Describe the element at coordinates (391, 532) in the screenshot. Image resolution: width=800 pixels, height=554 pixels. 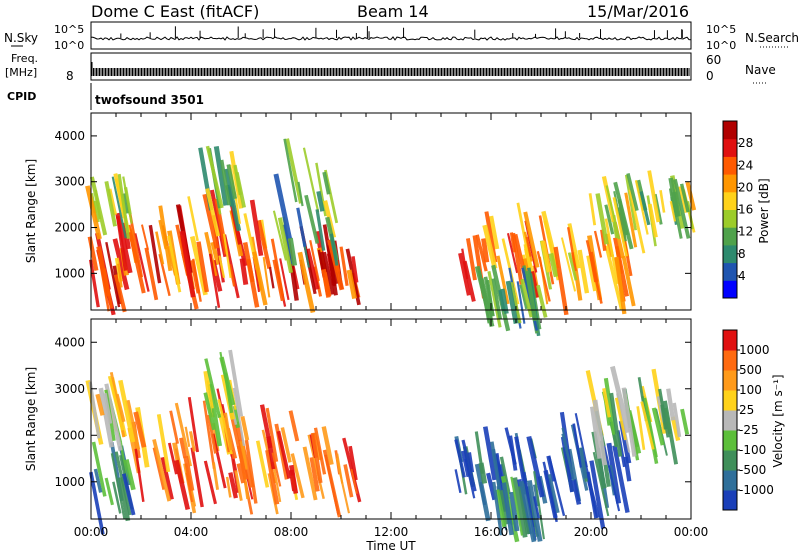
I see `x-tick-label: 12:00` at that location.